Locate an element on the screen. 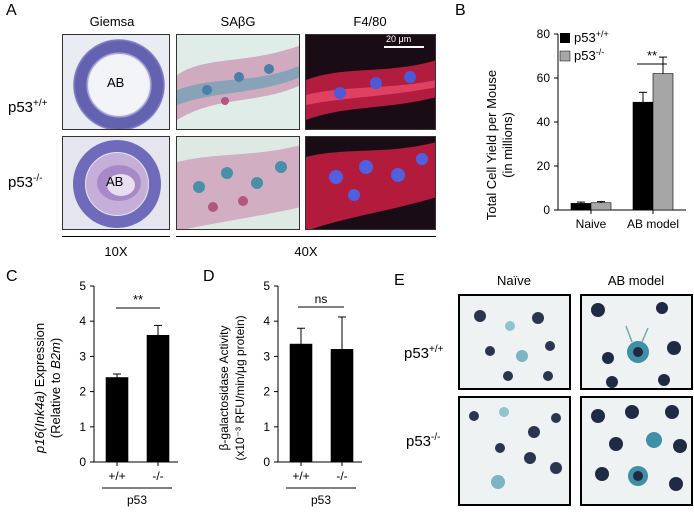 This screenshot has height=512, width=694. d-xtick-label-1: -/- is located at coordinates (341, 476).